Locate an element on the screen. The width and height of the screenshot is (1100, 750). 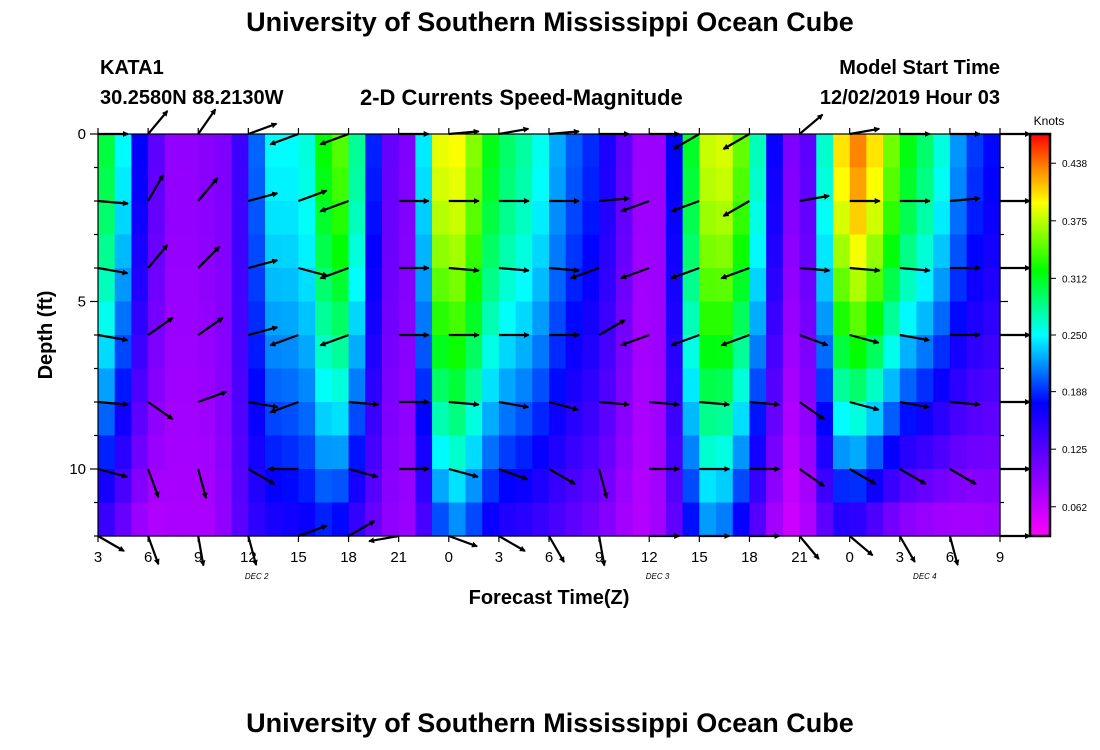
colorbar-gradient is located at coordinates (1040, 335).